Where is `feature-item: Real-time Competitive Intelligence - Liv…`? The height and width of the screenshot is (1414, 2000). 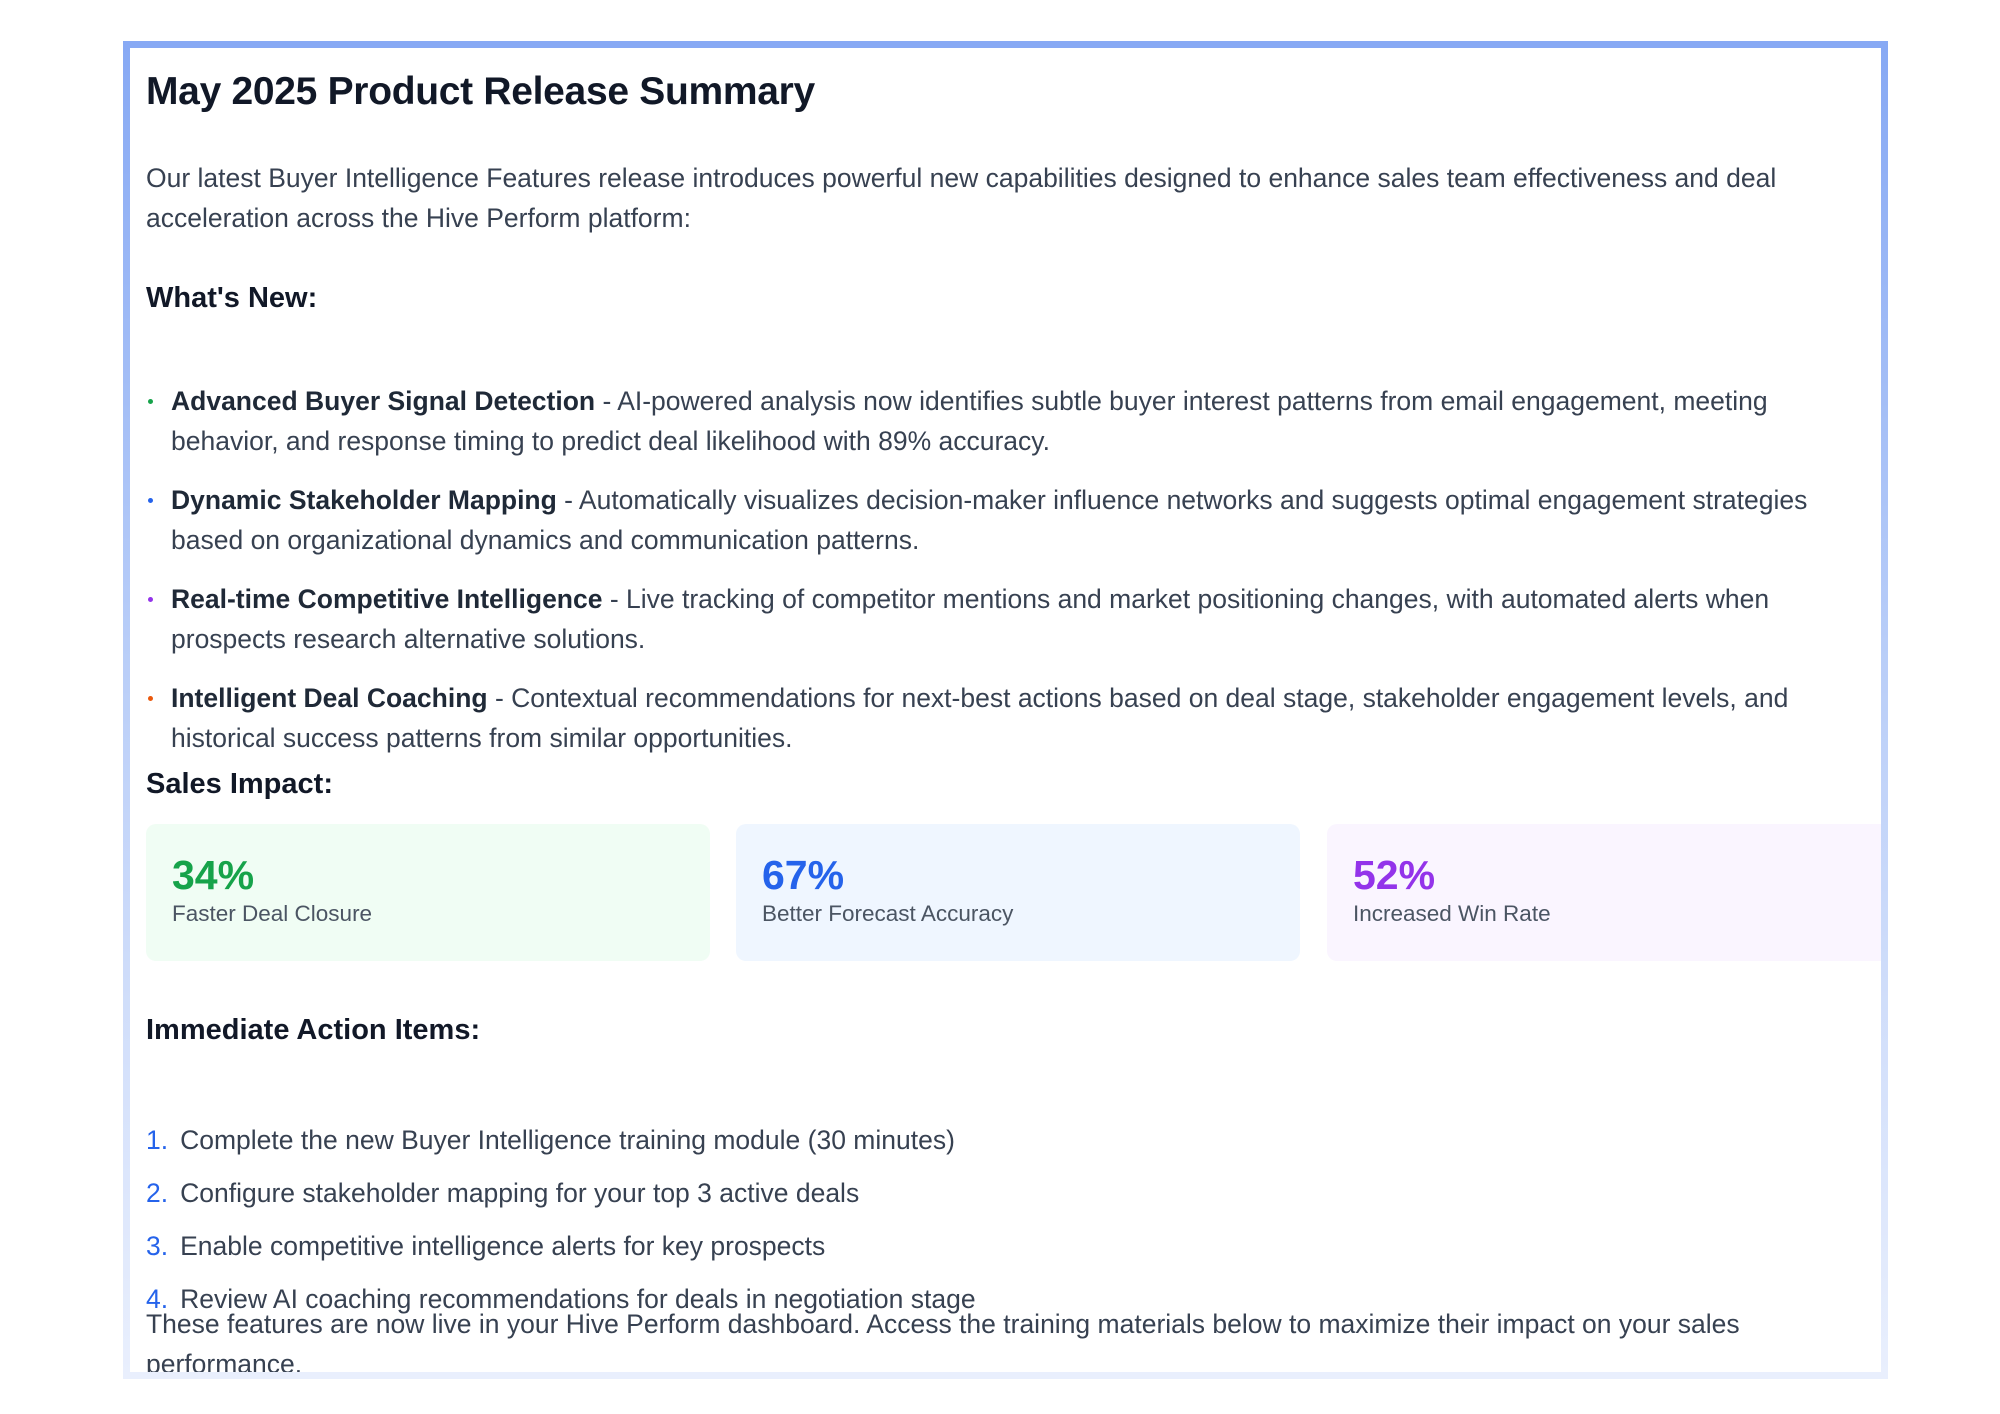 feature-item: Real-time Competitive Intelligence - Liv… is located at coordinates (1013, 619).